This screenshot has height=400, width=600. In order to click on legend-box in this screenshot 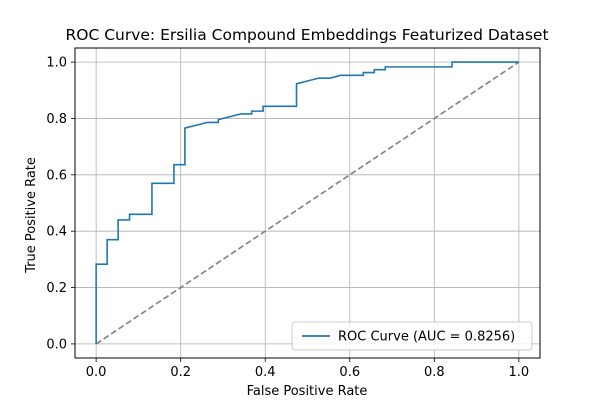, I will do `click(412, 336)`.